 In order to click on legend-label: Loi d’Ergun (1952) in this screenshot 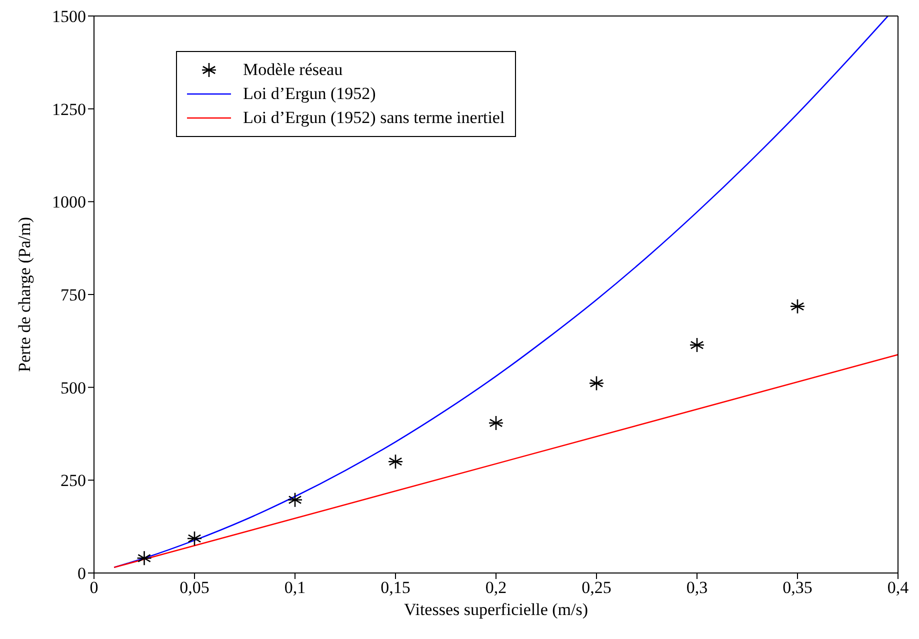, I will do `click(309, 94)`.